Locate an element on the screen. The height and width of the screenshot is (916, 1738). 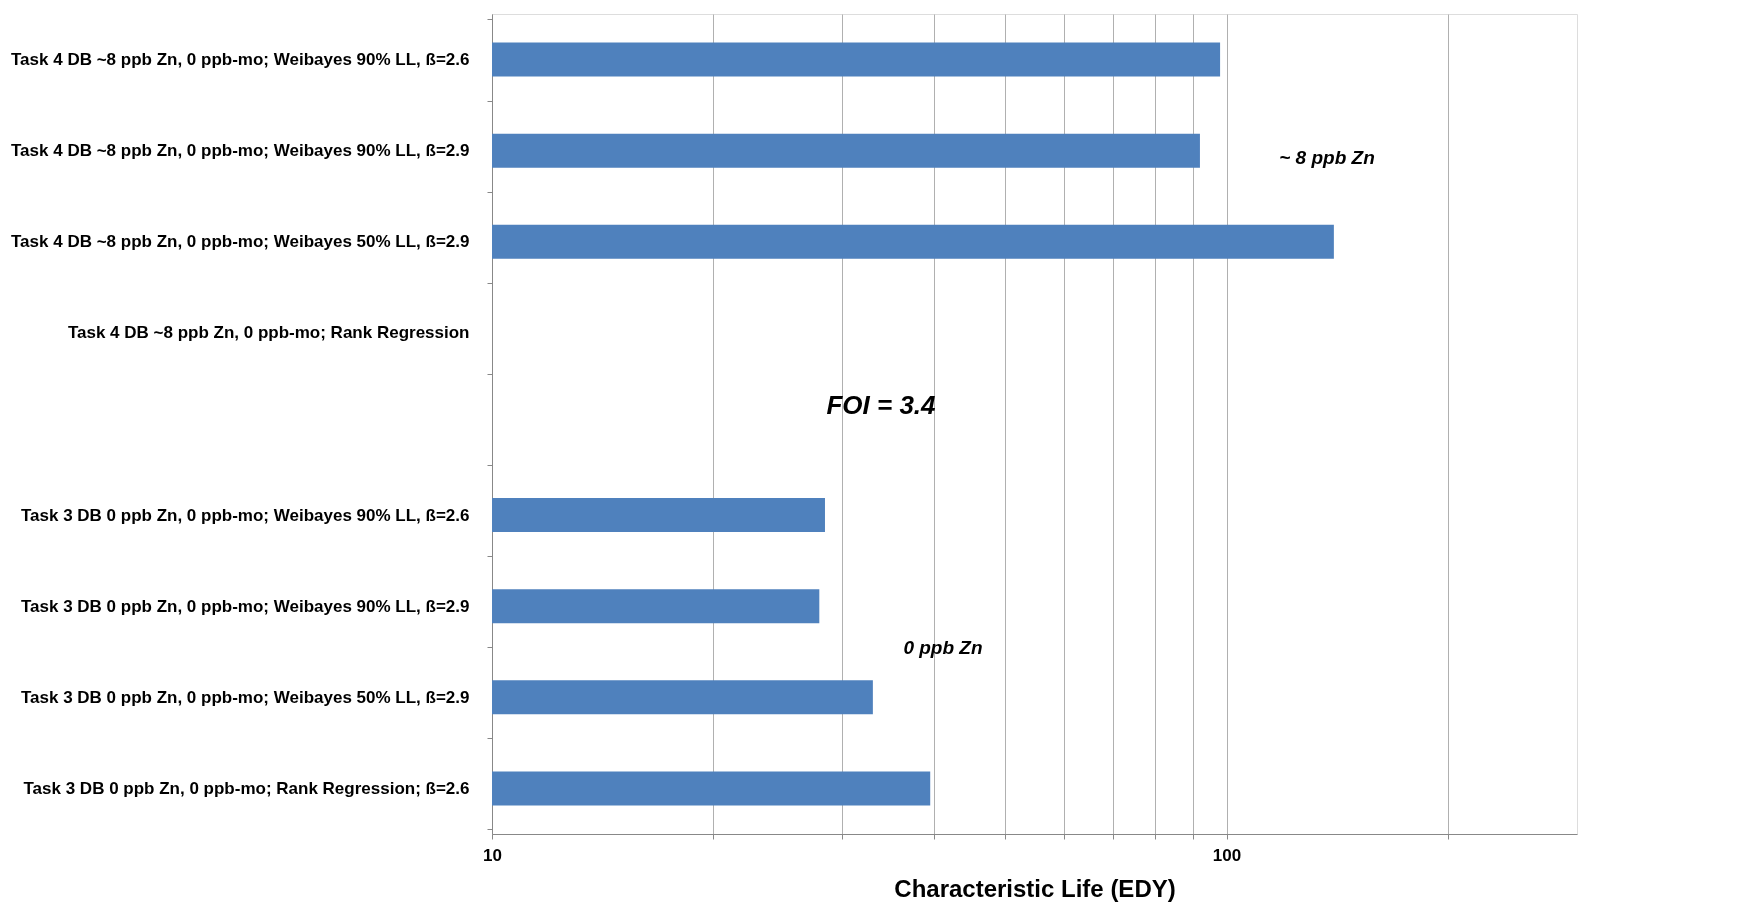
y-tick-label: Task 3 DB 0 ppb Zn, 0 ppb-mo; Rank Regression; ß=2.6 is located at coordinates (246, 788).